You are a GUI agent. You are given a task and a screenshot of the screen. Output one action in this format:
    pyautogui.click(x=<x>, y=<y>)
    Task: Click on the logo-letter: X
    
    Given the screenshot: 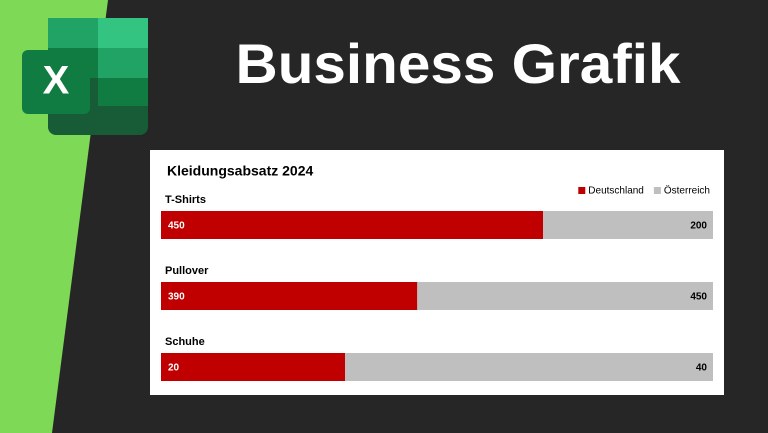 What is the action you would take?
    pyautogui.click(x=56, y=81)
    